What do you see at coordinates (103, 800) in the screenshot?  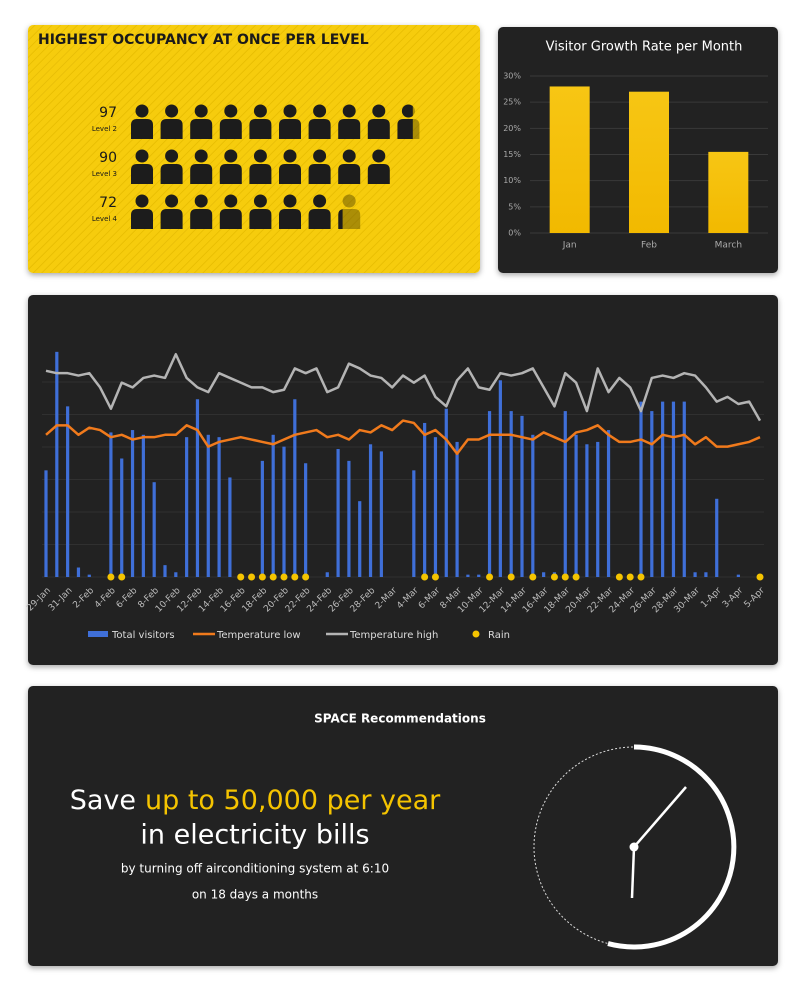 I see `headline-prefix: Save` at bounding box center [103, 800].